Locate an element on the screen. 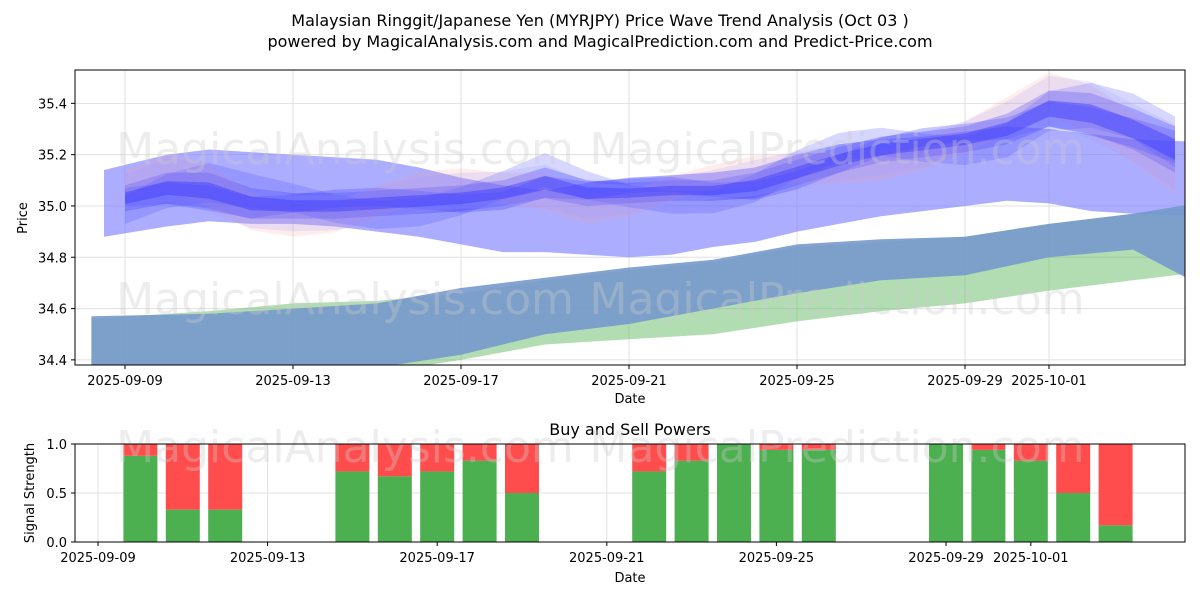 This screenshot has width=1200, height=600. price-x-tick-label: 2025-10-01 is located at coordinates (1049, 381).